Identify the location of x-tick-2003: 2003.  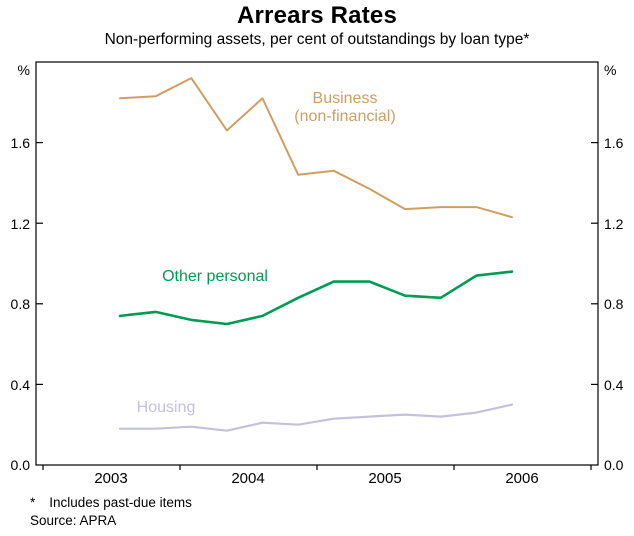
(111, 478).